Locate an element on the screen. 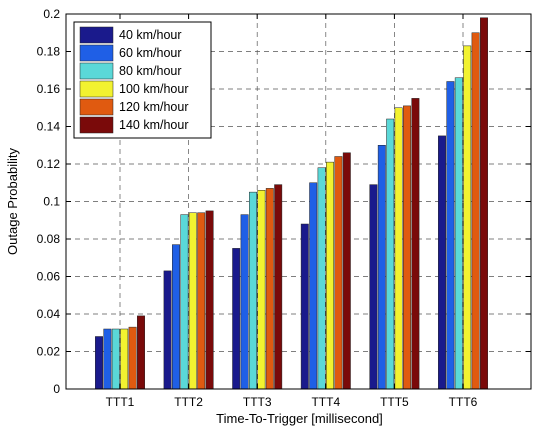  legend-label: 140 km/hour is located at coordinates (153, 125).